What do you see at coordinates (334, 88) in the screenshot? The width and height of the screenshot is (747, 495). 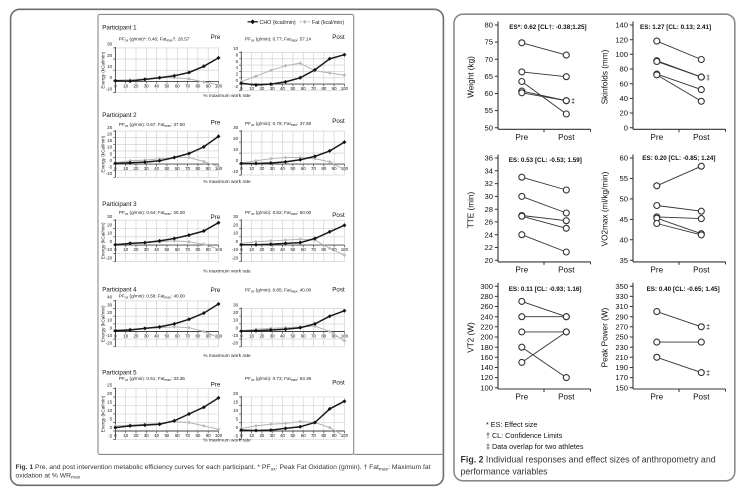 I see `svg-text: 90` at bounding box center [334, 88].